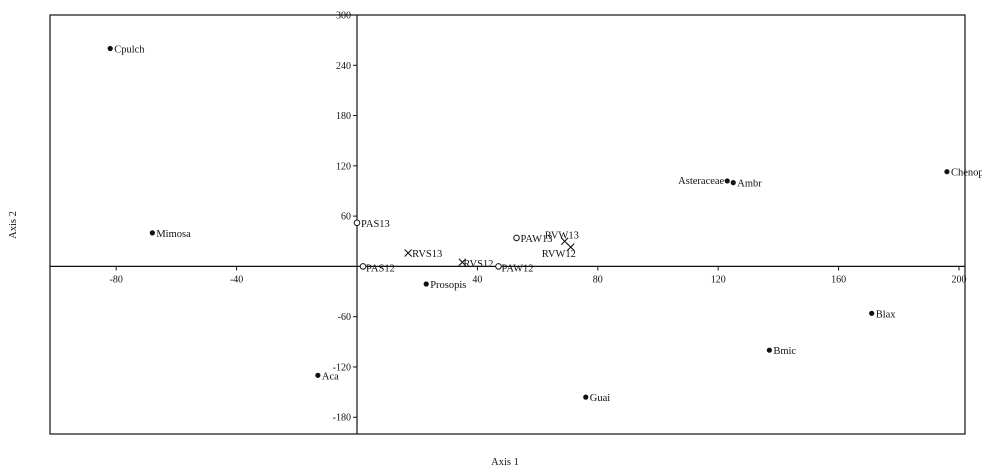 This screenshot has width=982, height=465. What do you see at coordinates (505, 461) in the screenshot?
I see `x-axis-title: Axis 1` at bounding box center [505, 461].